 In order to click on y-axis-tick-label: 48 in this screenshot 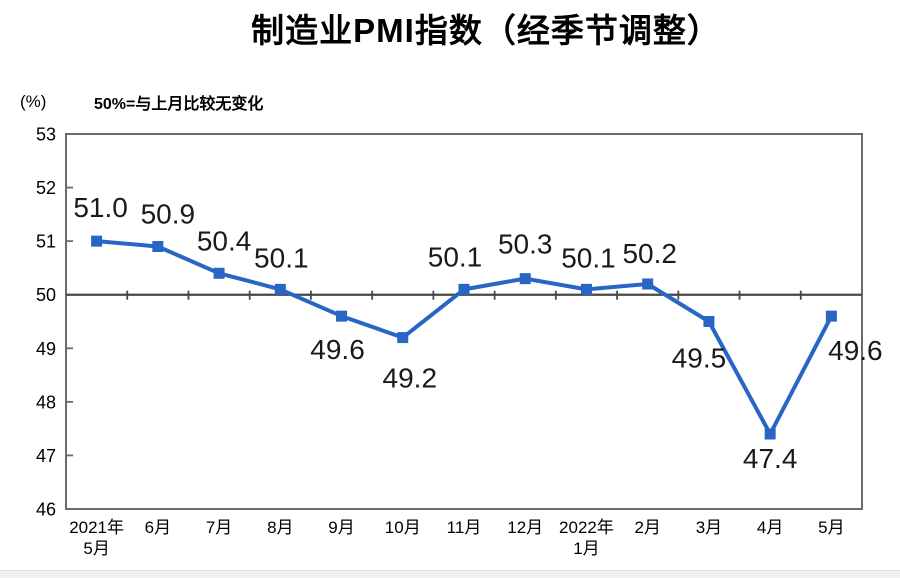, I will do `click(46, 402)`.